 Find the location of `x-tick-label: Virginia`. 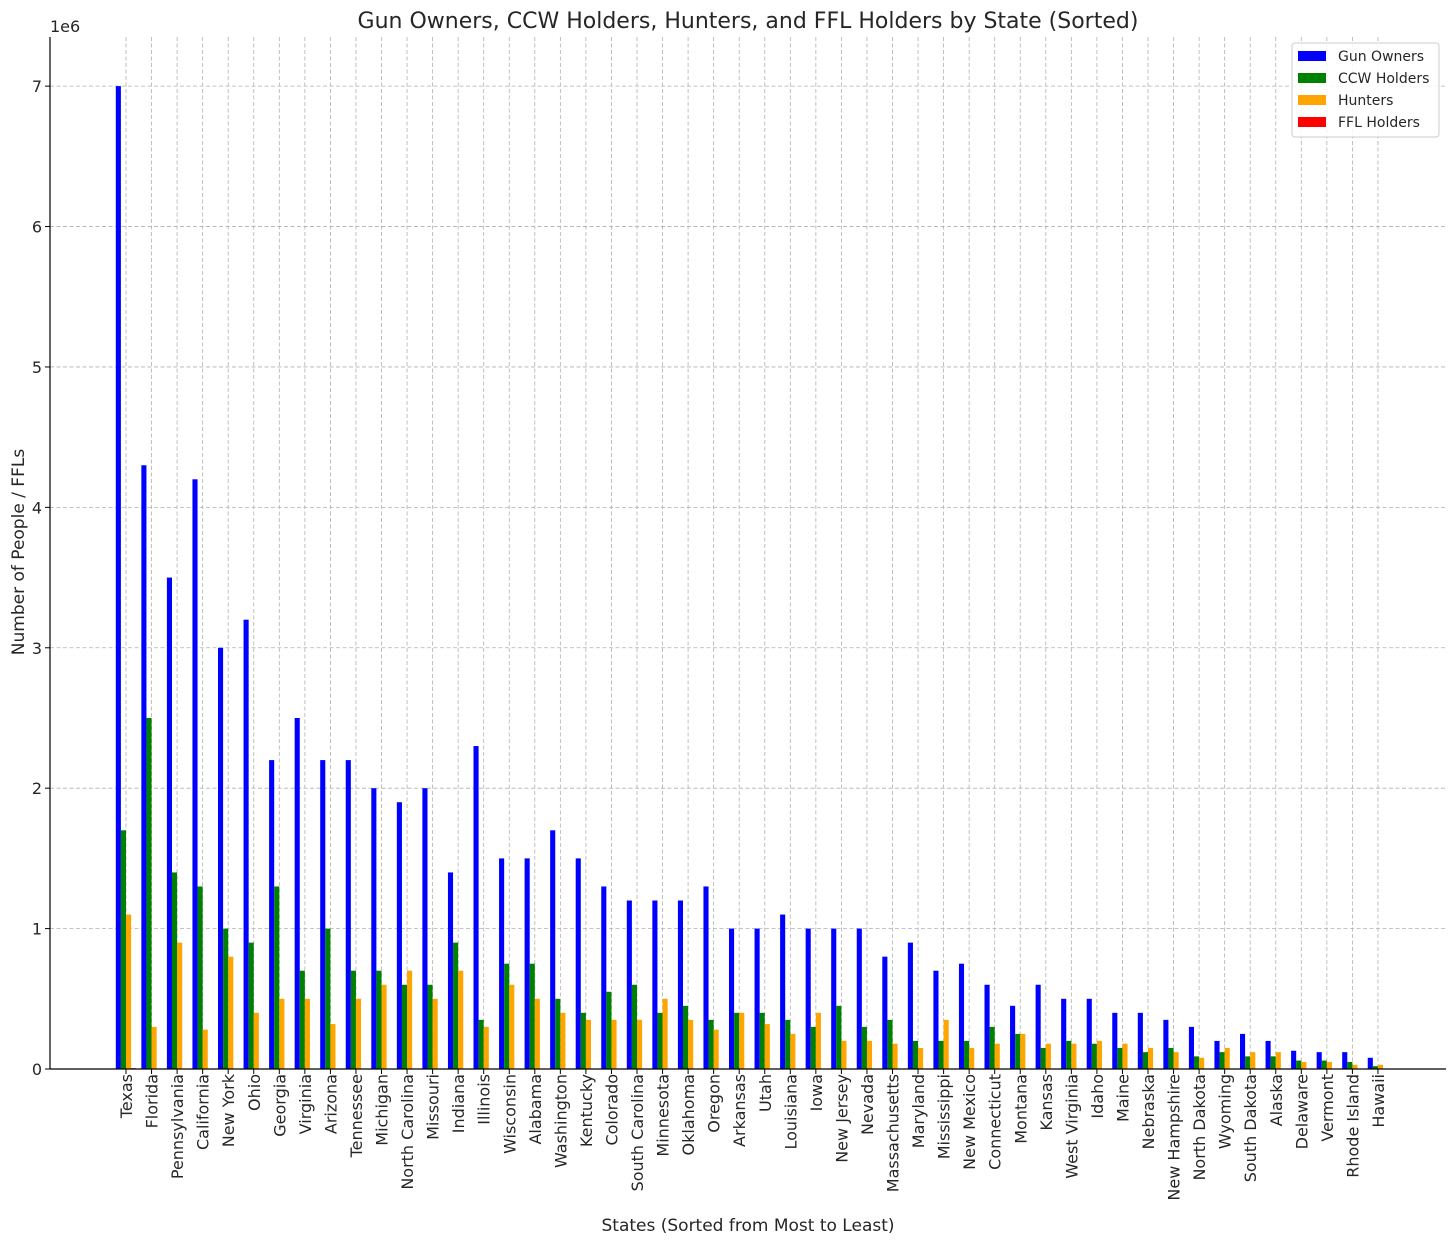

x-tick-label: Virginia is located at coordinates (305, 1104).